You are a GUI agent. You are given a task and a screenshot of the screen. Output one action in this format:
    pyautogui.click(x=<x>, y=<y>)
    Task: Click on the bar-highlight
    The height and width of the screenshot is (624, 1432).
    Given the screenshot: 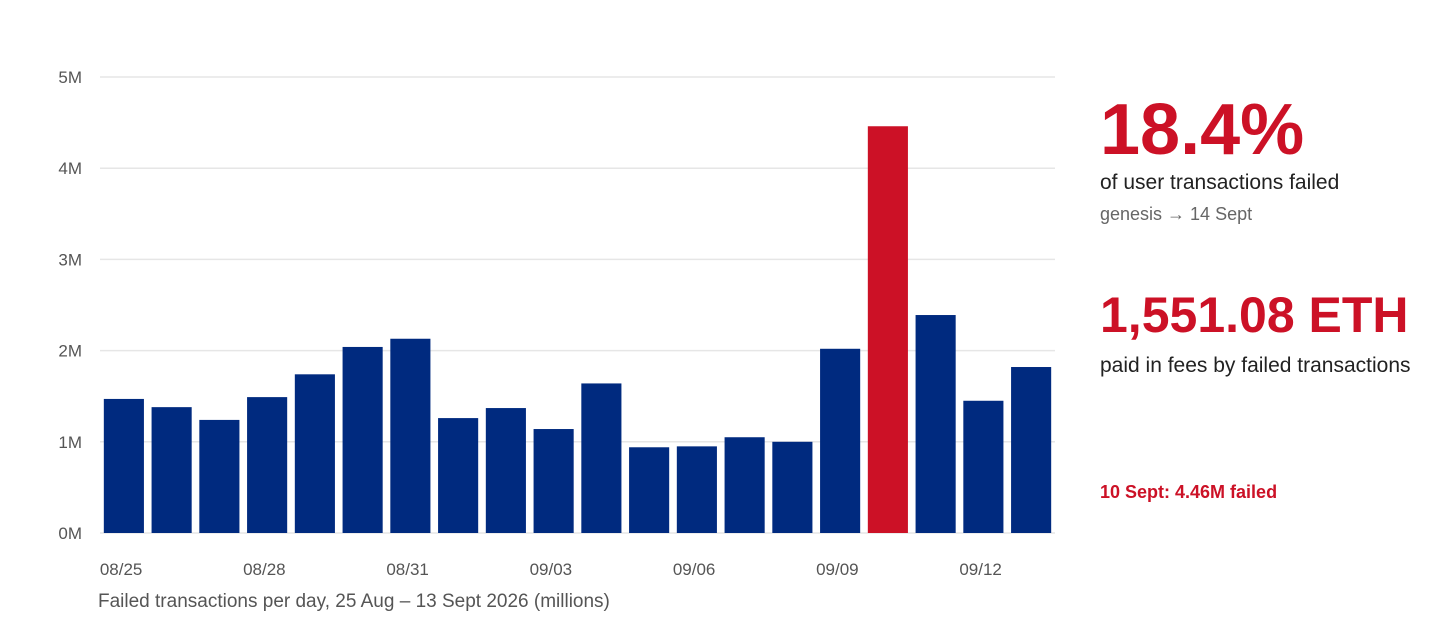 What is the action you would take?
    pyautogui.click(x=887, y=330)
    